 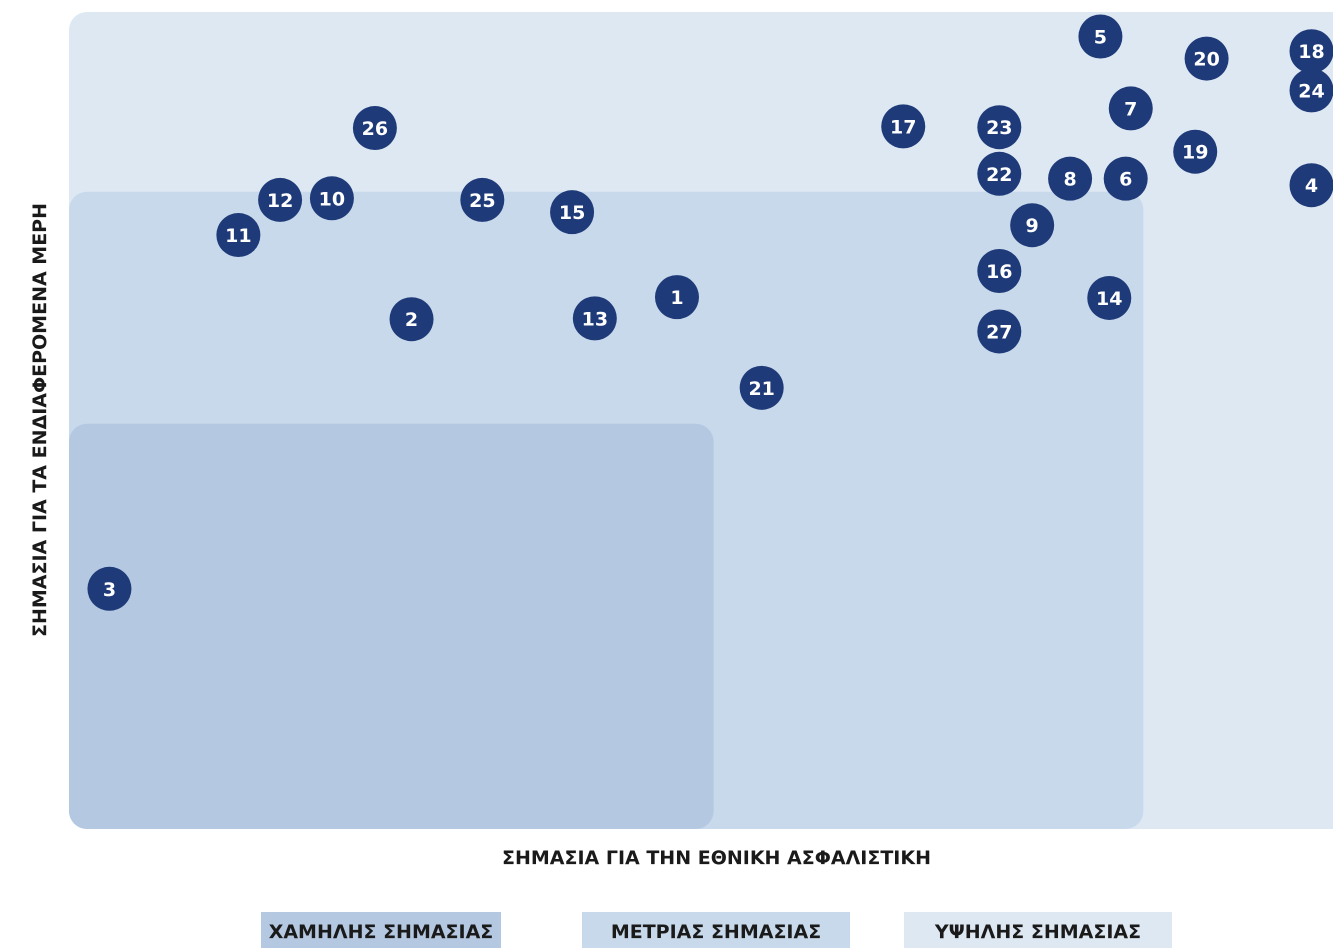 I want to click on point-22: 22, so click(x=999, y=173).